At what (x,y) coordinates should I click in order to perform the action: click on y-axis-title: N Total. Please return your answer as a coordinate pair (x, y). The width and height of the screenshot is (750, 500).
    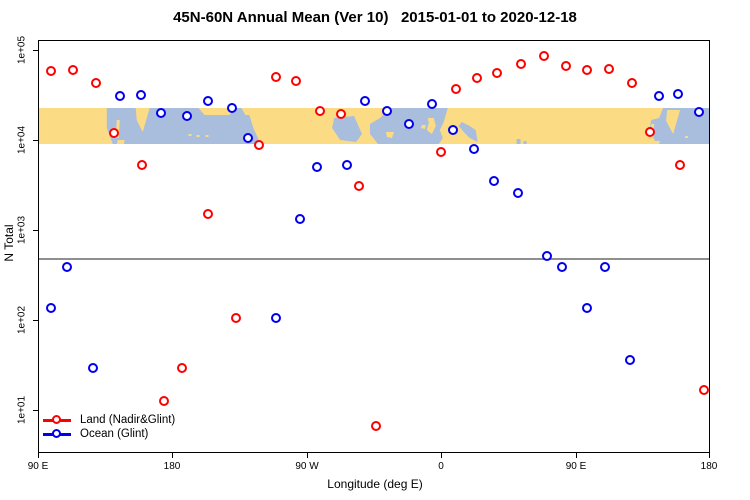
    Looking at the image, I should click on (9, 243).